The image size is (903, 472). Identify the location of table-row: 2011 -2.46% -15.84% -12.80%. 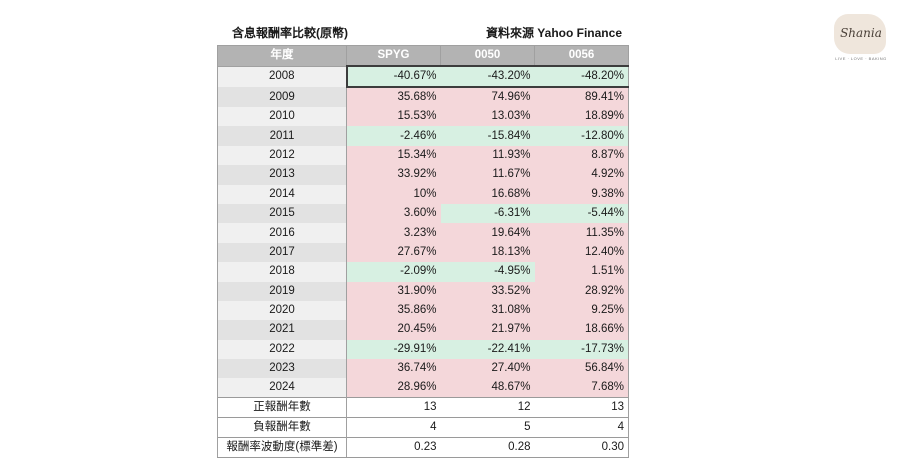
(423, 136).